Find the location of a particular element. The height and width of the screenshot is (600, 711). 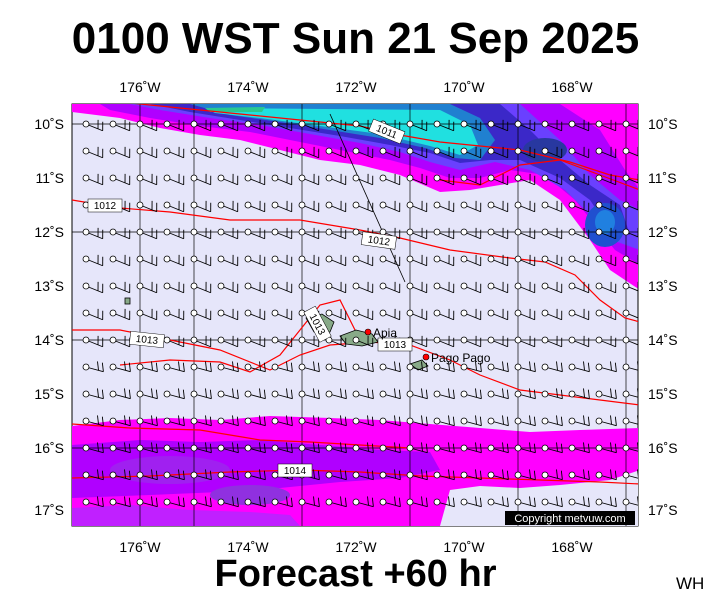

svg-text: 1012 is located at coordinates (105, 206).